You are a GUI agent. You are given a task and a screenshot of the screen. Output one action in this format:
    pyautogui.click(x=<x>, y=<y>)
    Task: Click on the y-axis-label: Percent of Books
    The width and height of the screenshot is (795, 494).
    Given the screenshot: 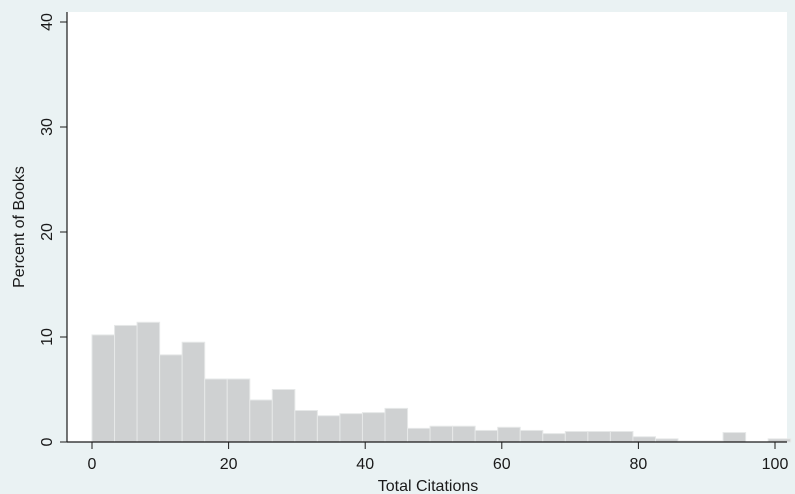 What is the action you would take?
    pyautogui.click(x=19, y=227)
    